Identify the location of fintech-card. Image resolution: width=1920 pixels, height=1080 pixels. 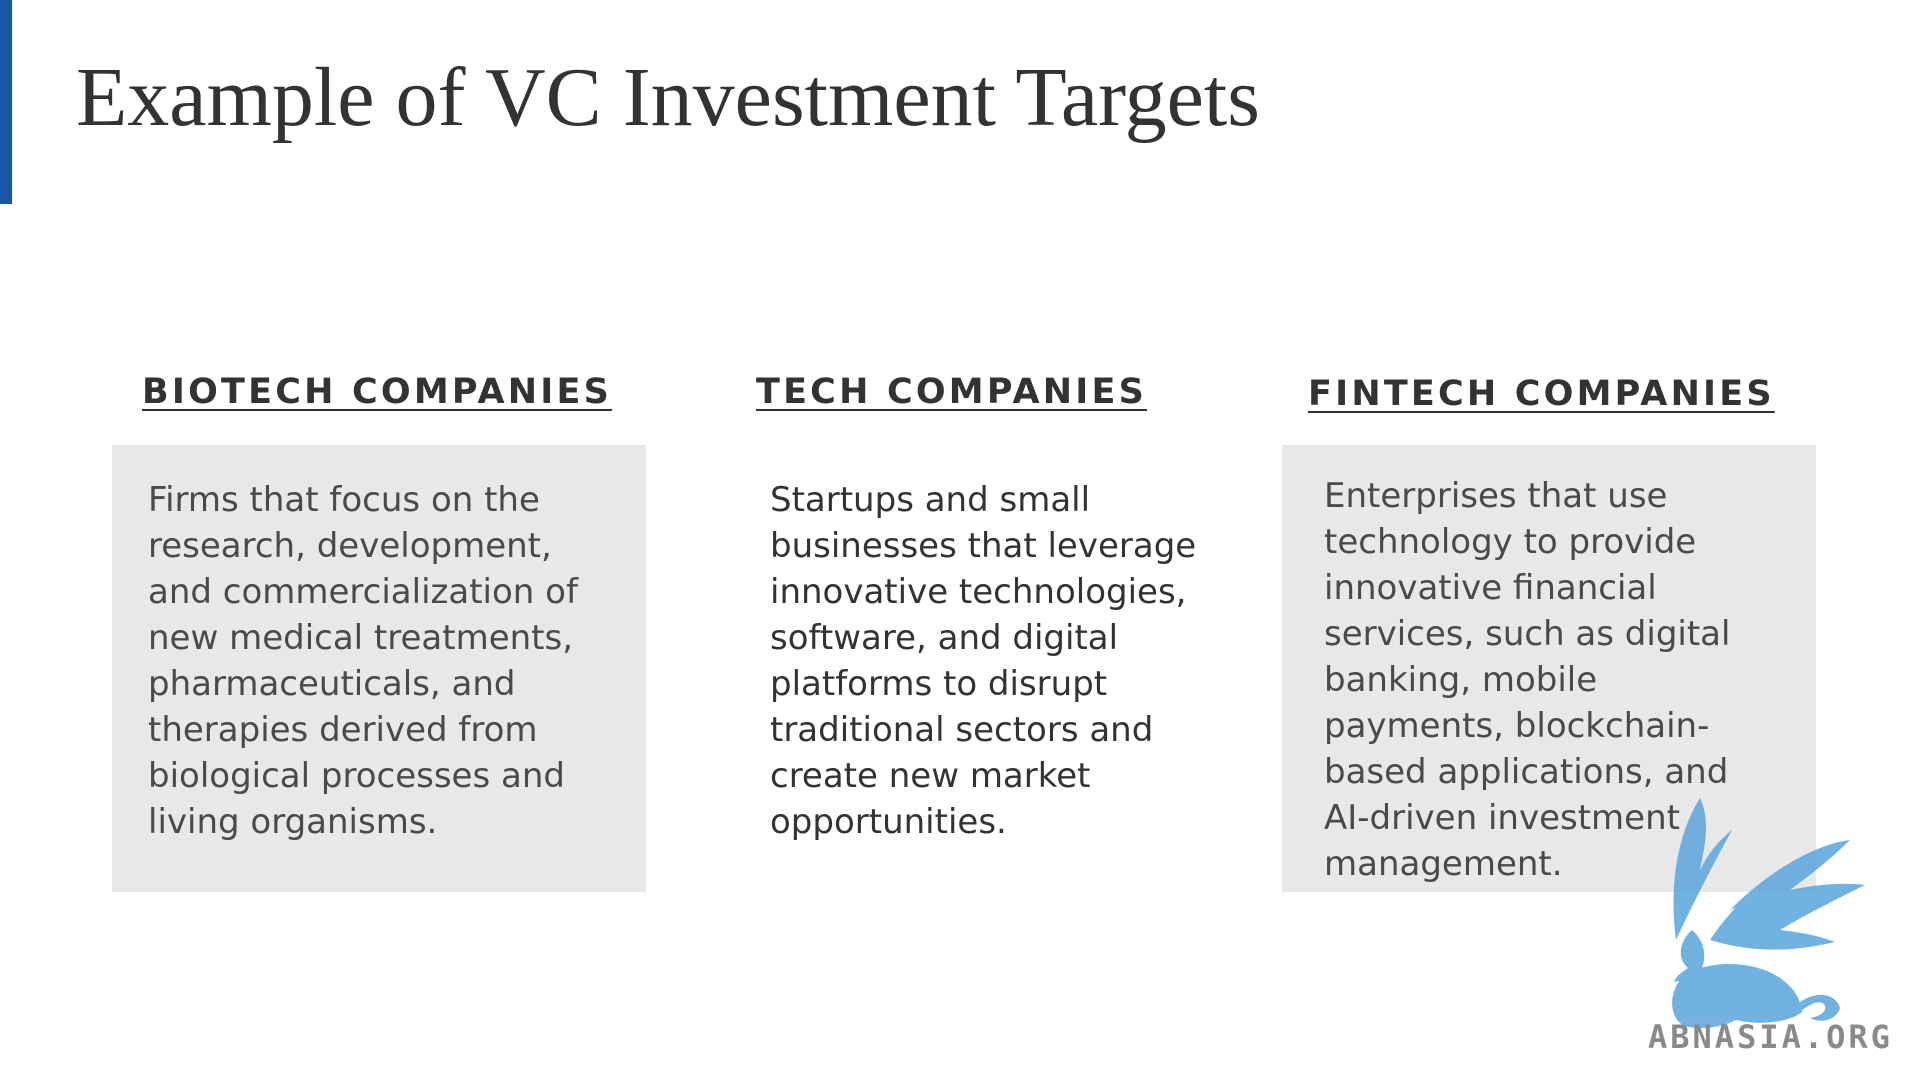
(1549, 668).